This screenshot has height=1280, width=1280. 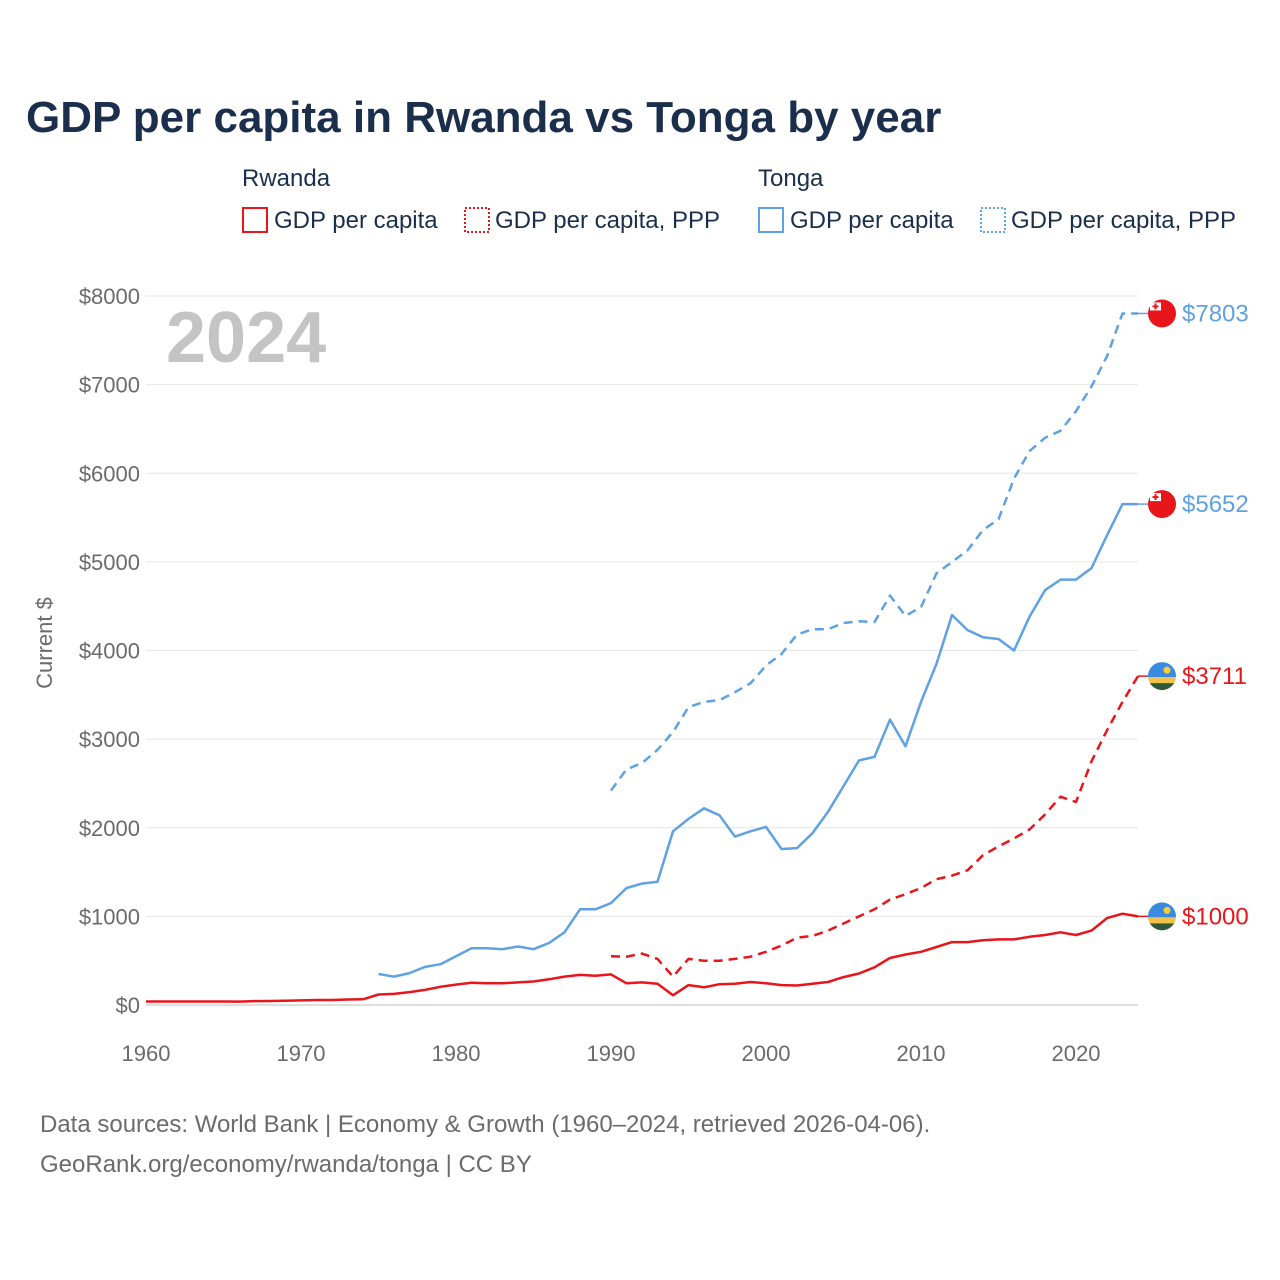 I want to click on legend-group-rwanda: Rwanda, so click(x=286, y=178).